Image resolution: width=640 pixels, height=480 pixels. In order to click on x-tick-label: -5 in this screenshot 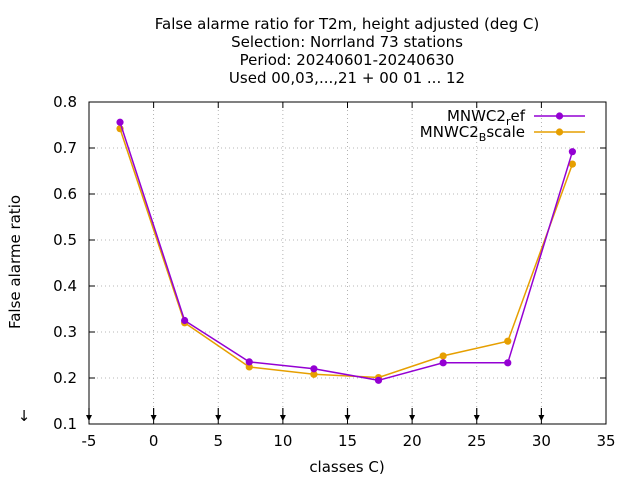, I will do `click(89, 441)`.